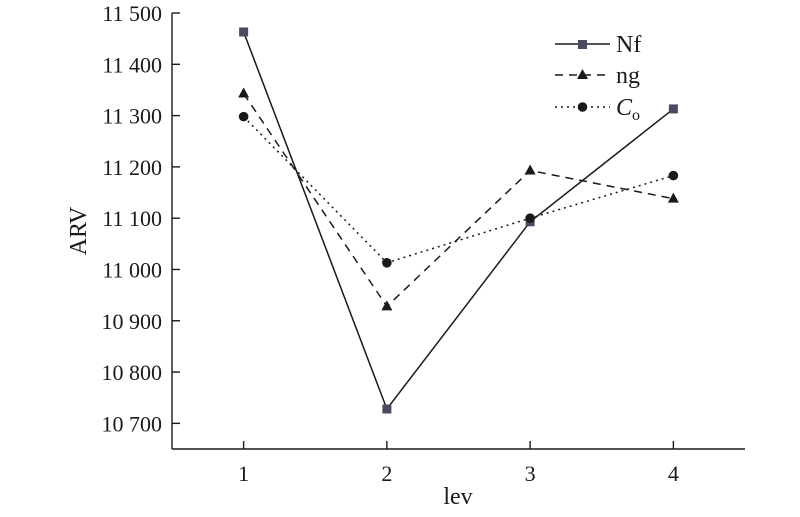  I want to click on y-tick-label: 11 400, so click(132, 64).